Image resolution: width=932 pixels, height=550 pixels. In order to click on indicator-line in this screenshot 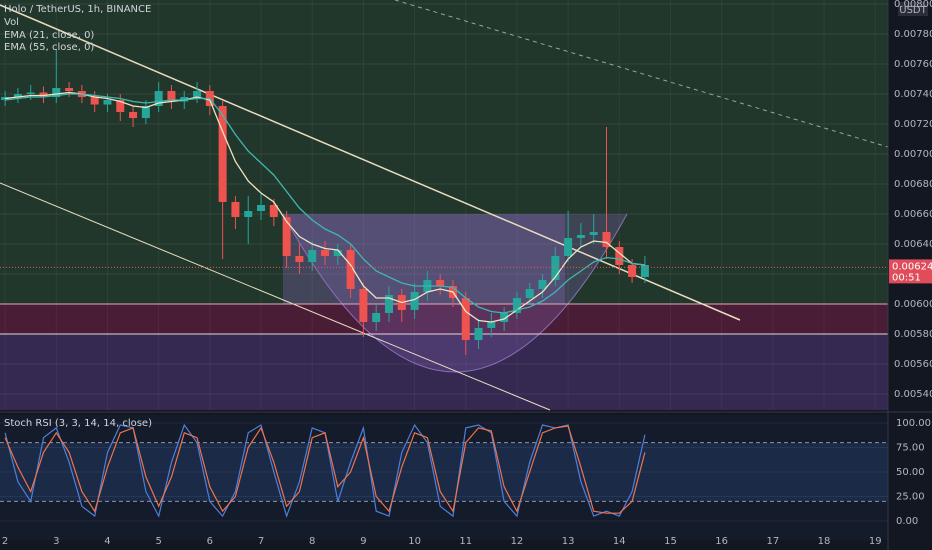, I will do `click(325, 469)`.